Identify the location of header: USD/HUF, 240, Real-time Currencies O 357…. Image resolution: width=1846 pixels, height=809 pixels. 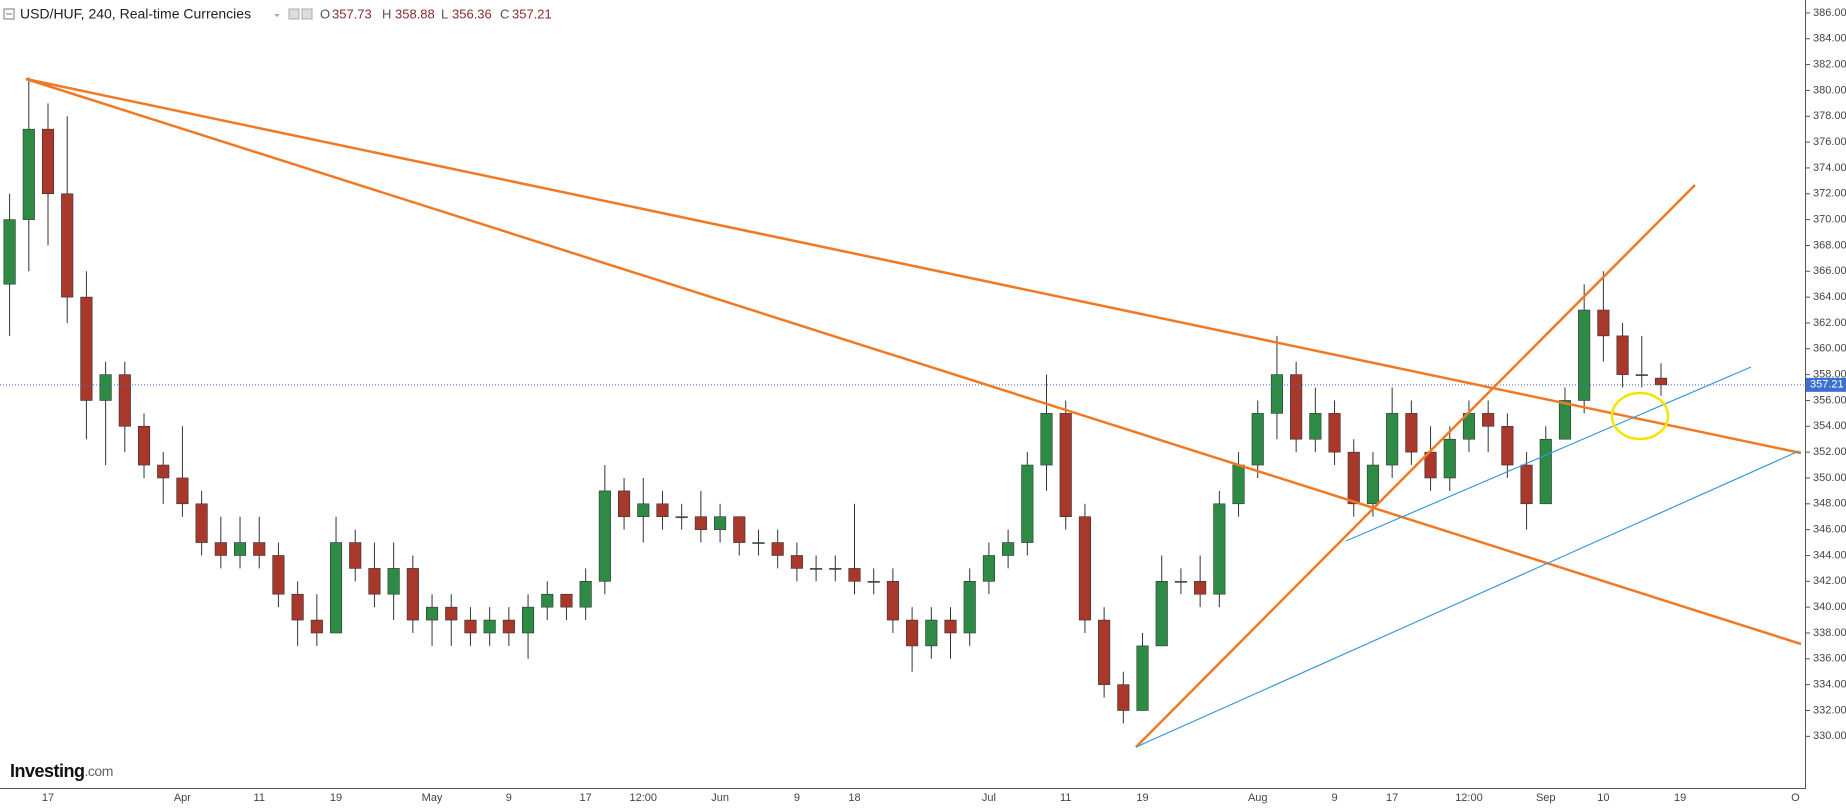
(277, 14).